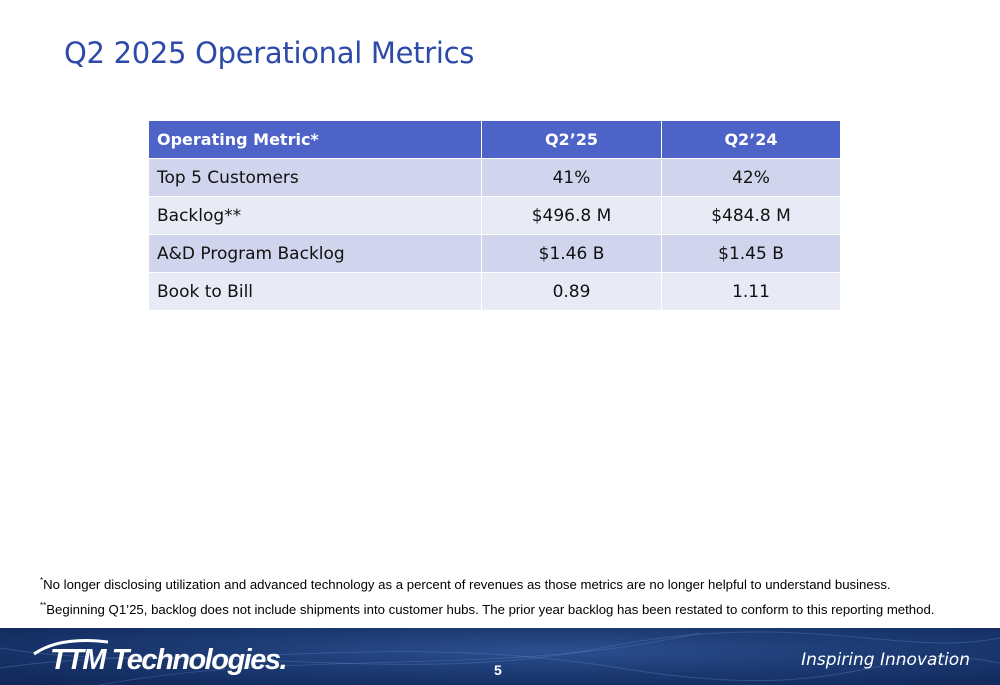 This screenshot has width=1000, height=685. I want to click on column-header-q2-24: Q2’24, so click(751, 139).